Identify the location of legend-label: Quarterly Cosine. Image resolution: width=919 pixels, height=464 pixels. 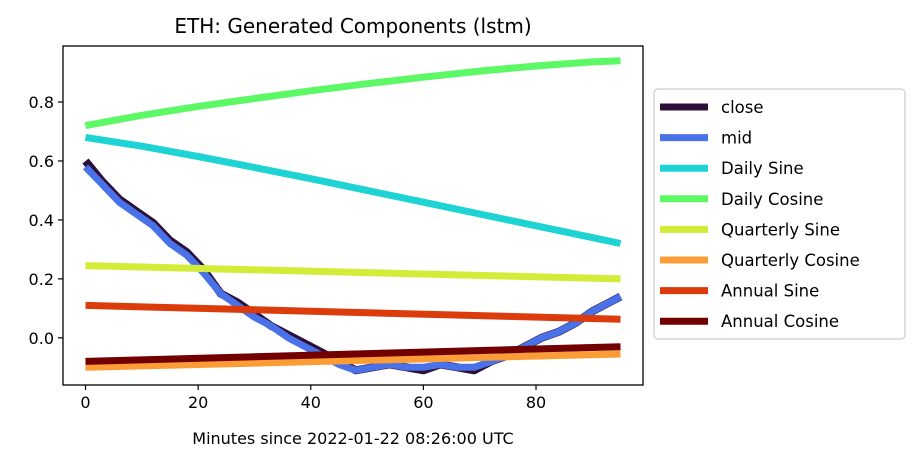
(790, 260).